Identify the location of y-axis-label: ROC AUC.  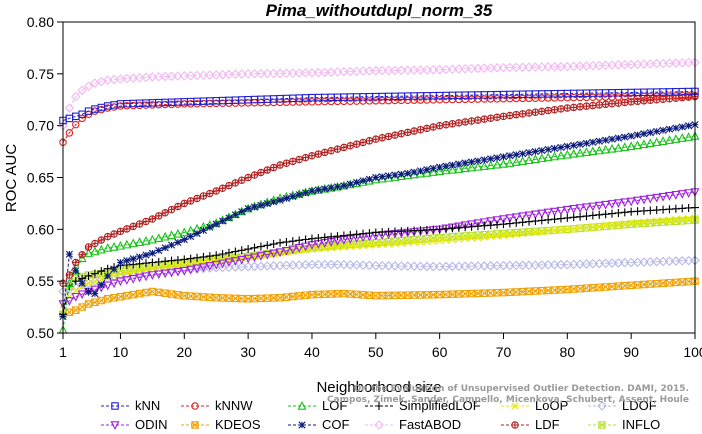
(11, 178).